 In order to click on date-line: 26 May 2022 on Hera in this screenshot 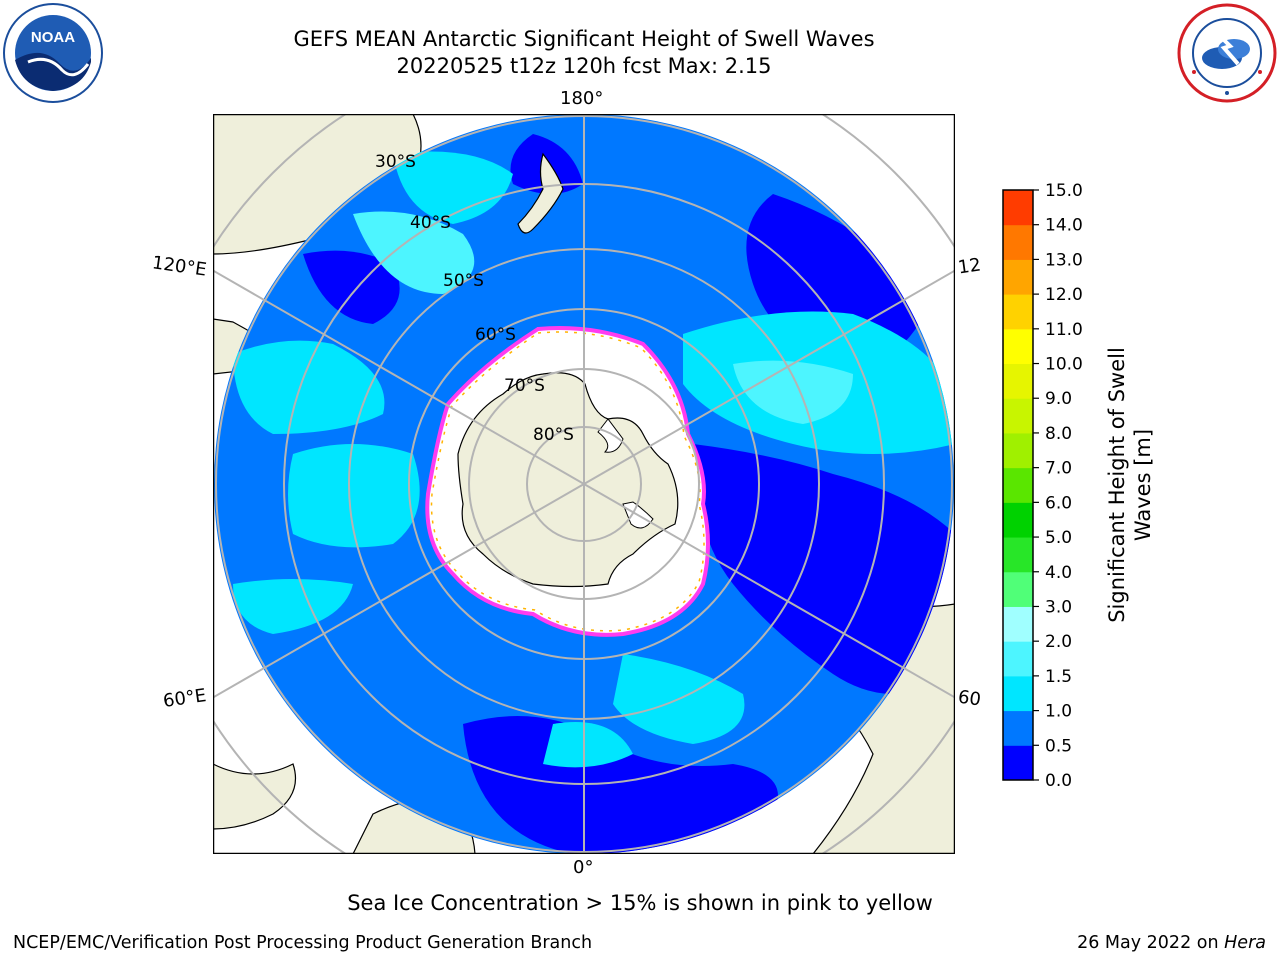, I will do `click(1171, 943)`.